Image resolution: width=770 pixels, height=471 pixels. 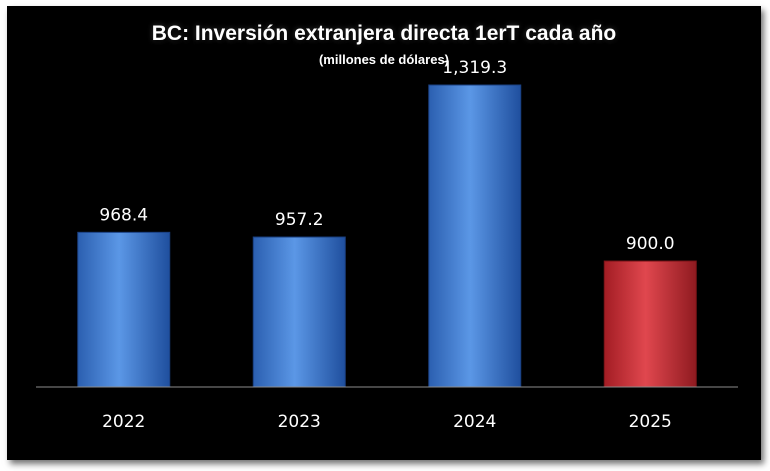 I want to click on bar-2025, so click(x=650, y=324).